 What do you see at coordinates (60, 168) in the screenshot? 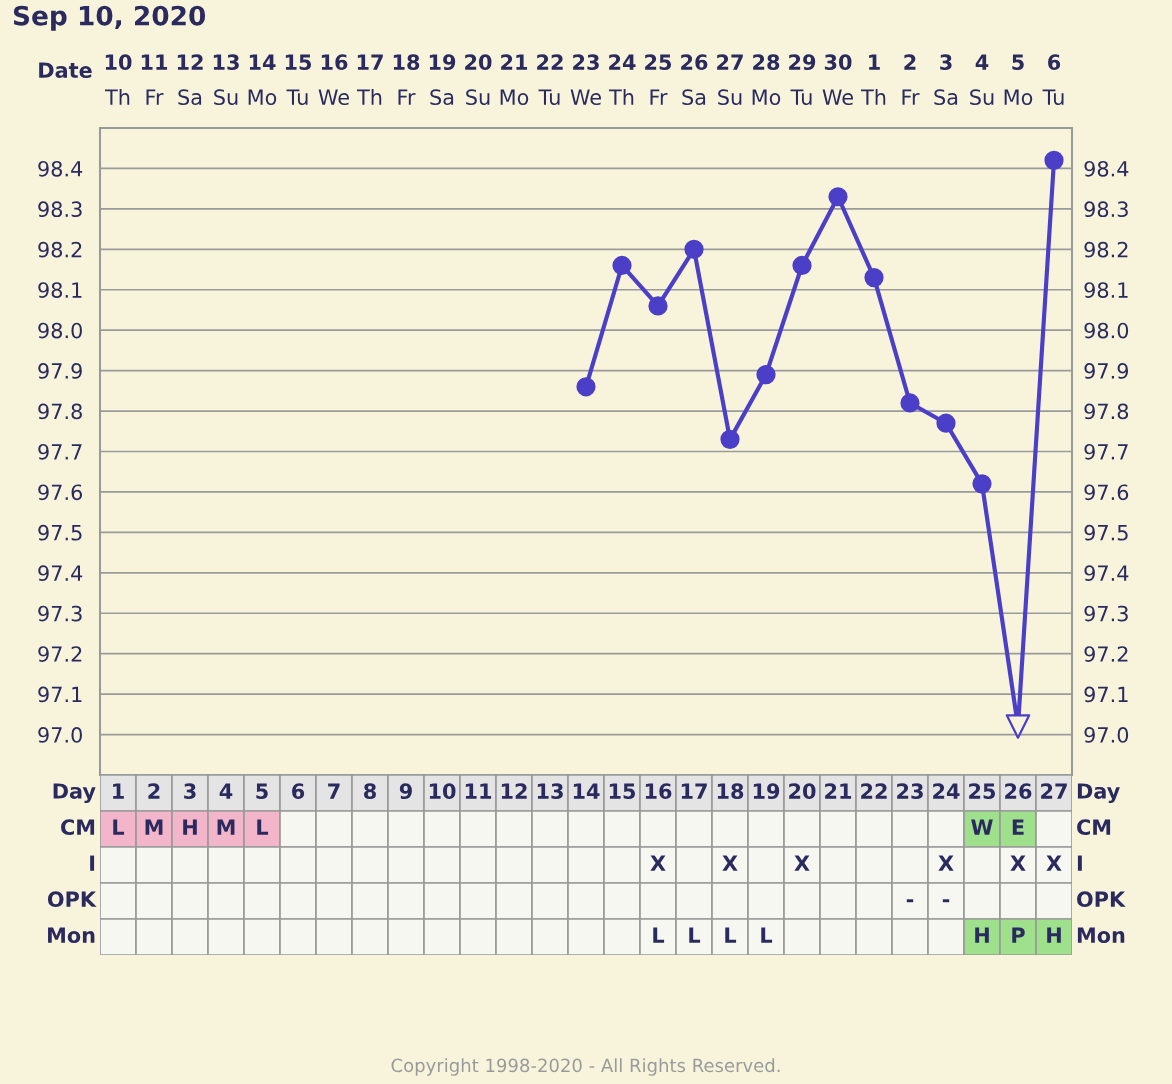
I see `y-tick-label: 98.4` at bounding box center [60, 168].